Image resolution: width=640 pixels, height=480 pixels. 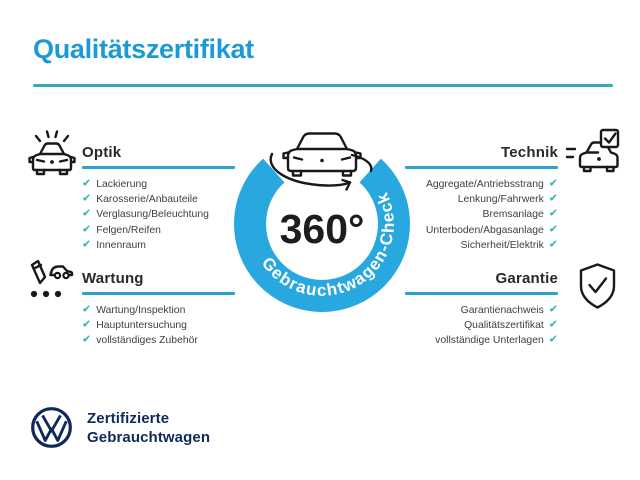 I want to click on car-rotate-icon, so click(x=321, y=161).